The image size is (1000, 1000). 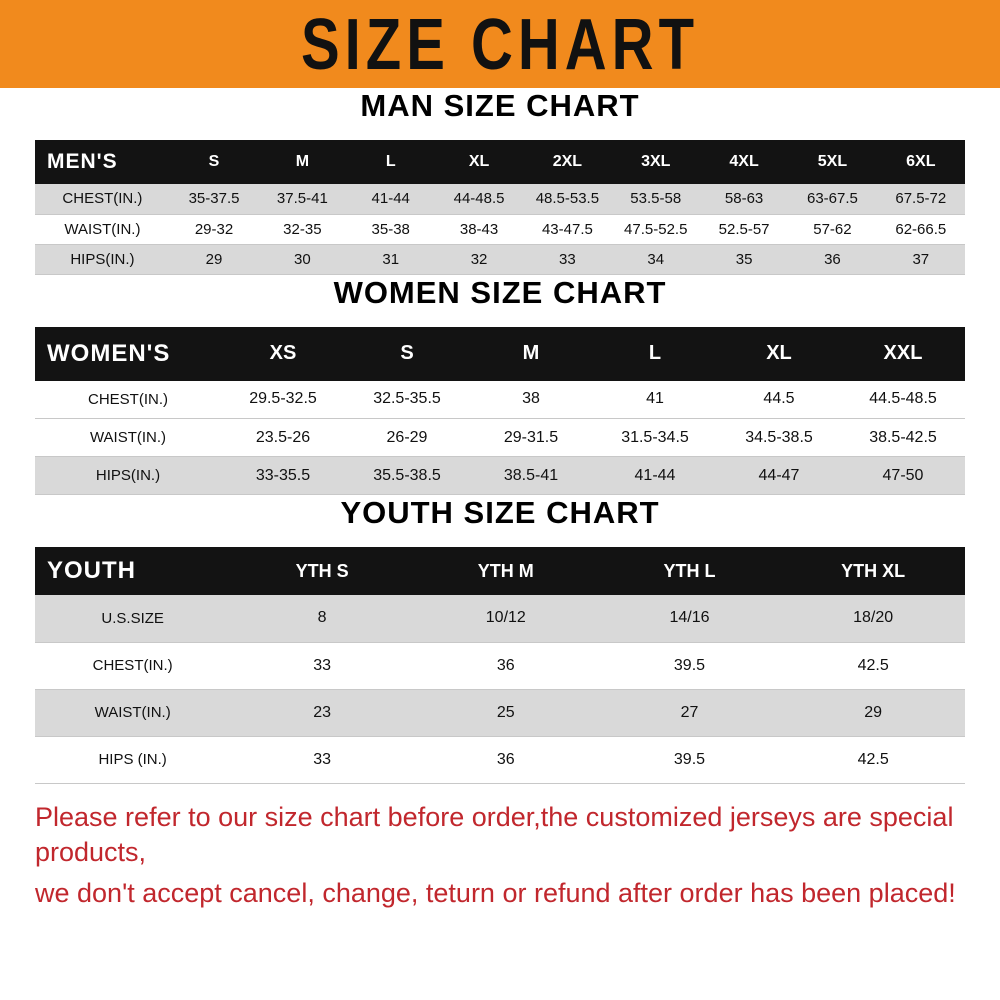 I want to click on size-column-header: 6XL, so click(x=920, y=162).